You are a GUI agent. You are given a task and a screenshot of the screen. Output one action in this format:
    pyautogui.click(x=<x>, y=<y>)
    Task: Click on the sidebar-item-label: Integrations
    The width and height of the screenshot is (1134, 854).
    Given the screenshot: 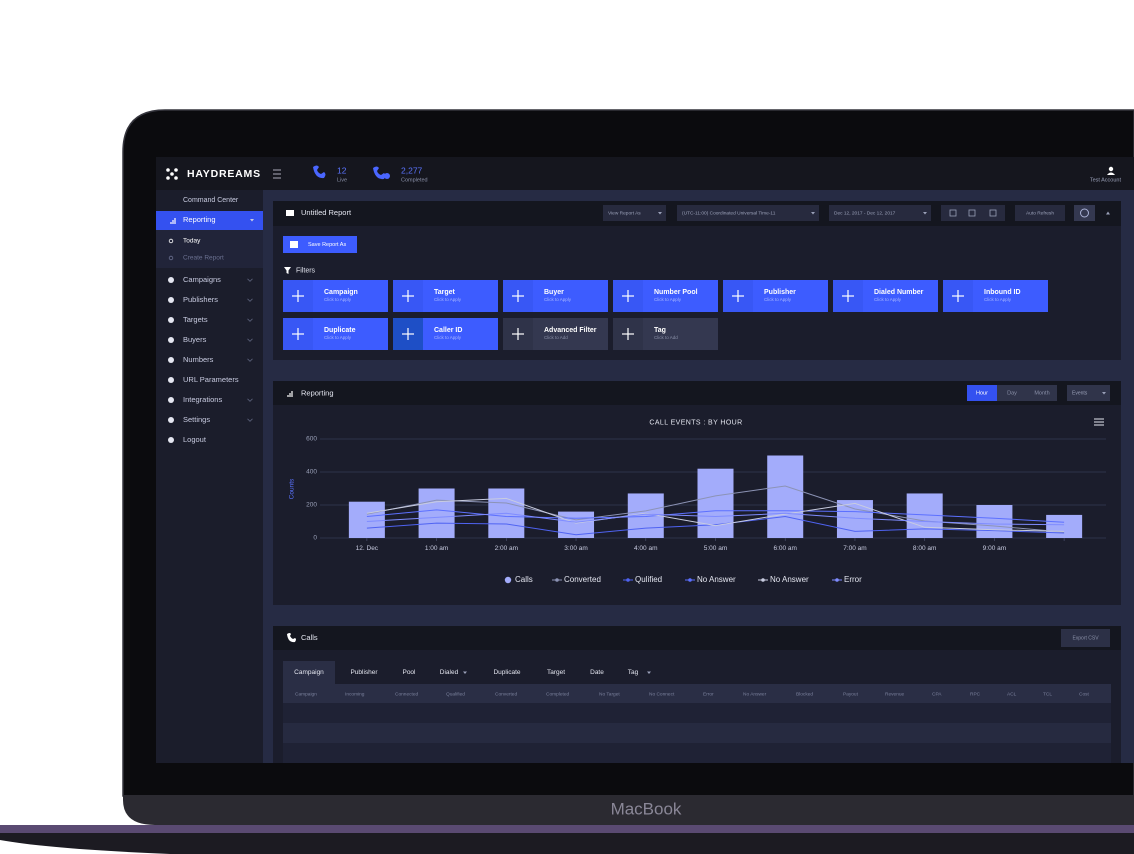 What is the action you would take?
    pyautogui.click(x=202, y=399)
    